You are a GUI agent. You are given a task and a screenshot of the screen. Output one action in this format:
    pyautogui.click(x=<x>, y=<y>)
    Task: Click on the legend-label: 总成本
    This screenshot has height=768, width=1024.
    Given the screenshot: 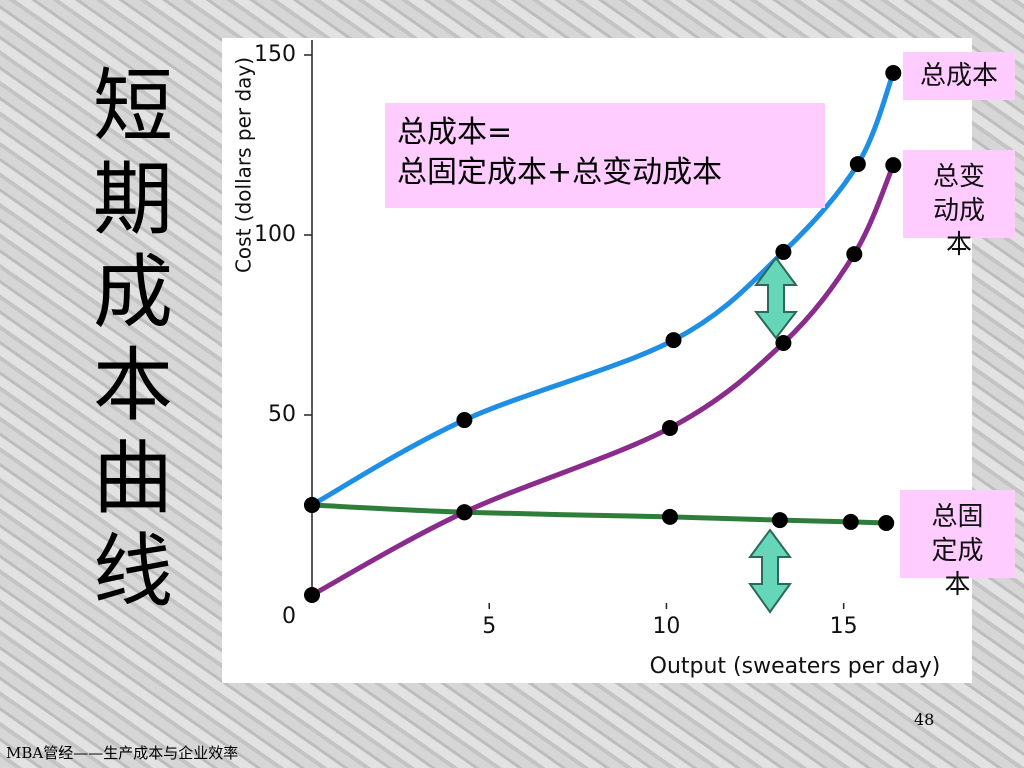 What is the action you would take?
    pyautogui.click(x=959, y=76)
    